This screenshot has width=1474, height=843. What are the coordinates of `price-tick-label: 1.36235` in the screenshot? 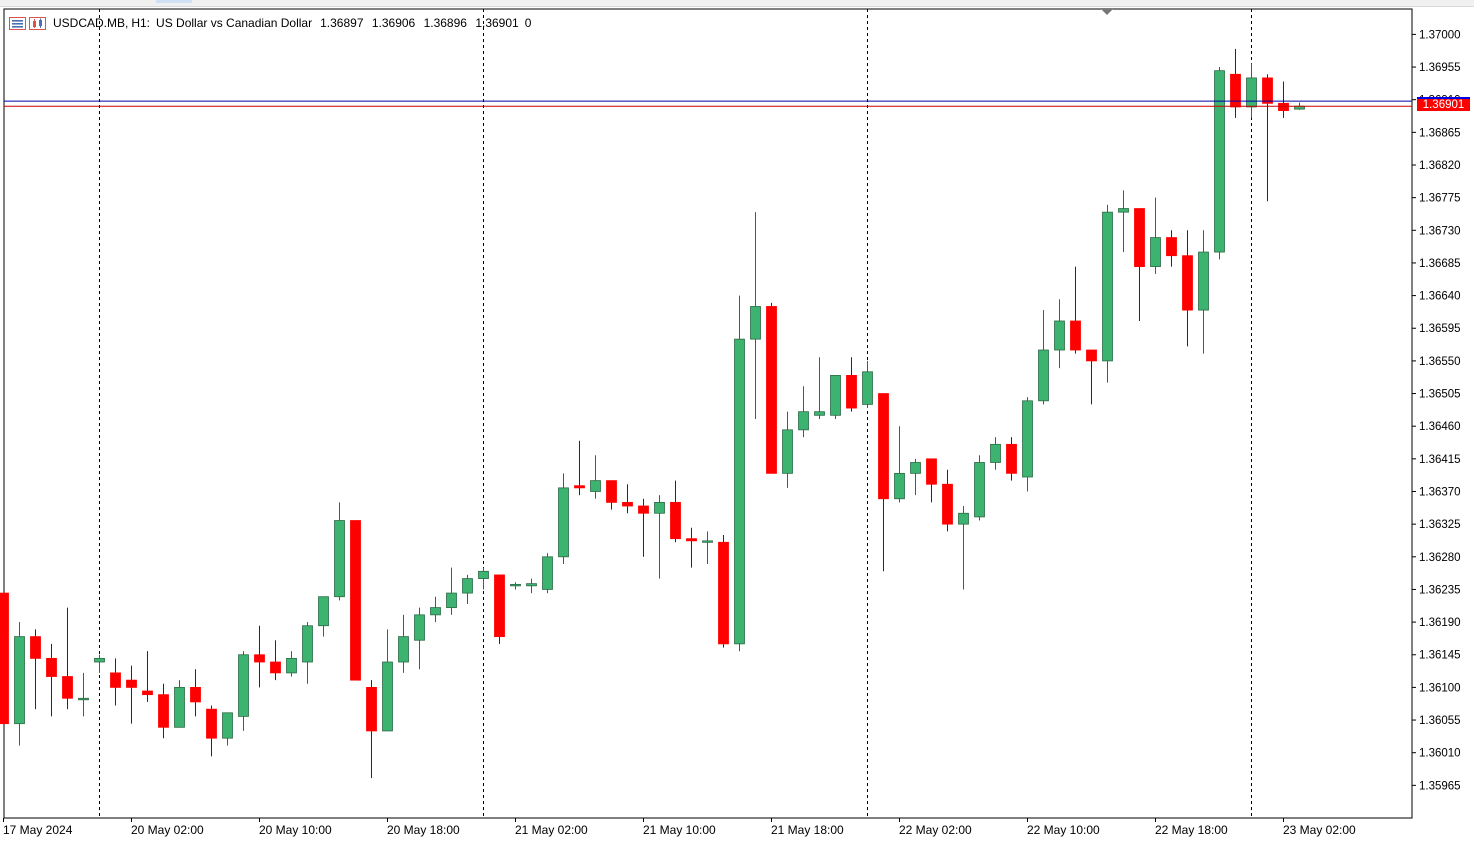 It's located at (1440, 590).